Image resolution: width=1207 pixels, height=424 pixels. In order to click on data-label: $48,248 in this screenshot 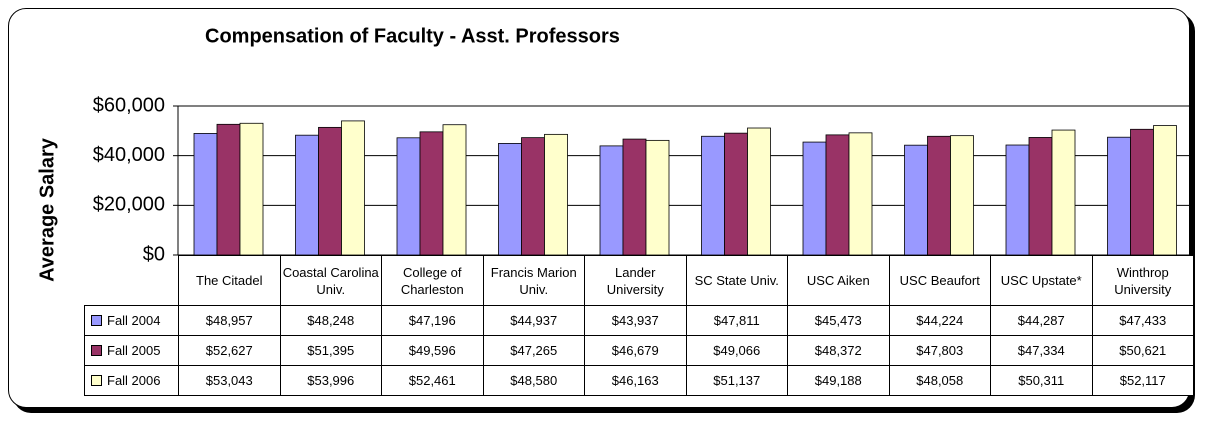, I will do `click(330, 320)`.